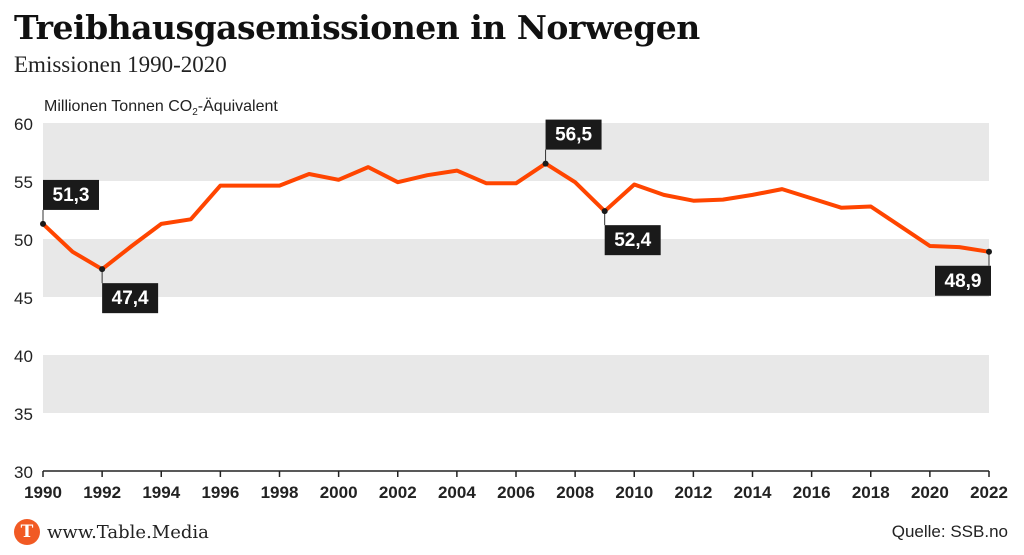  I want to click on x-tick-label: 2020, so click(930, 492).